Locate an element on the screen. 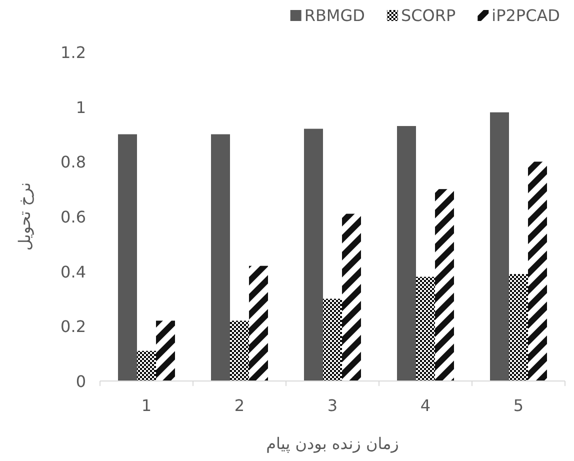  y-tick-label: 0 is located at coordinates (81, 381).